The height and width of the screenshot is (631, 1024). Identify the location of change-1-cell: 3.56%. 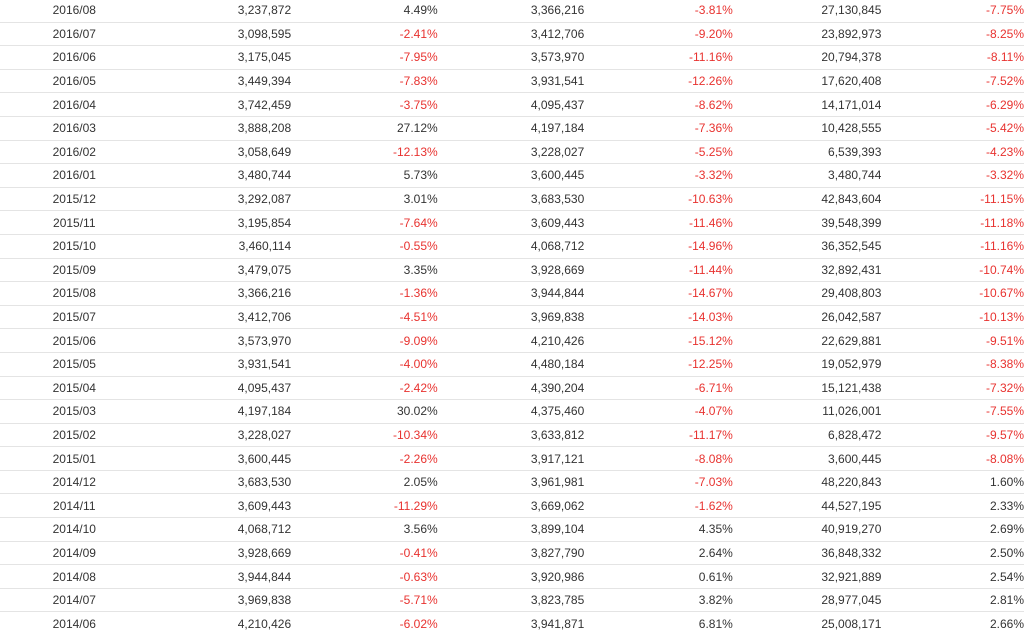
(364, 529).